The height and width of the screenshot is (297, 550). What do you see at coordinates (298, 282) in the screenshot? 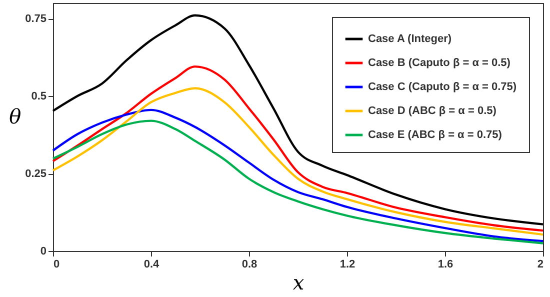
I see `x-axis-title: x` at bounding box center [298, 282].